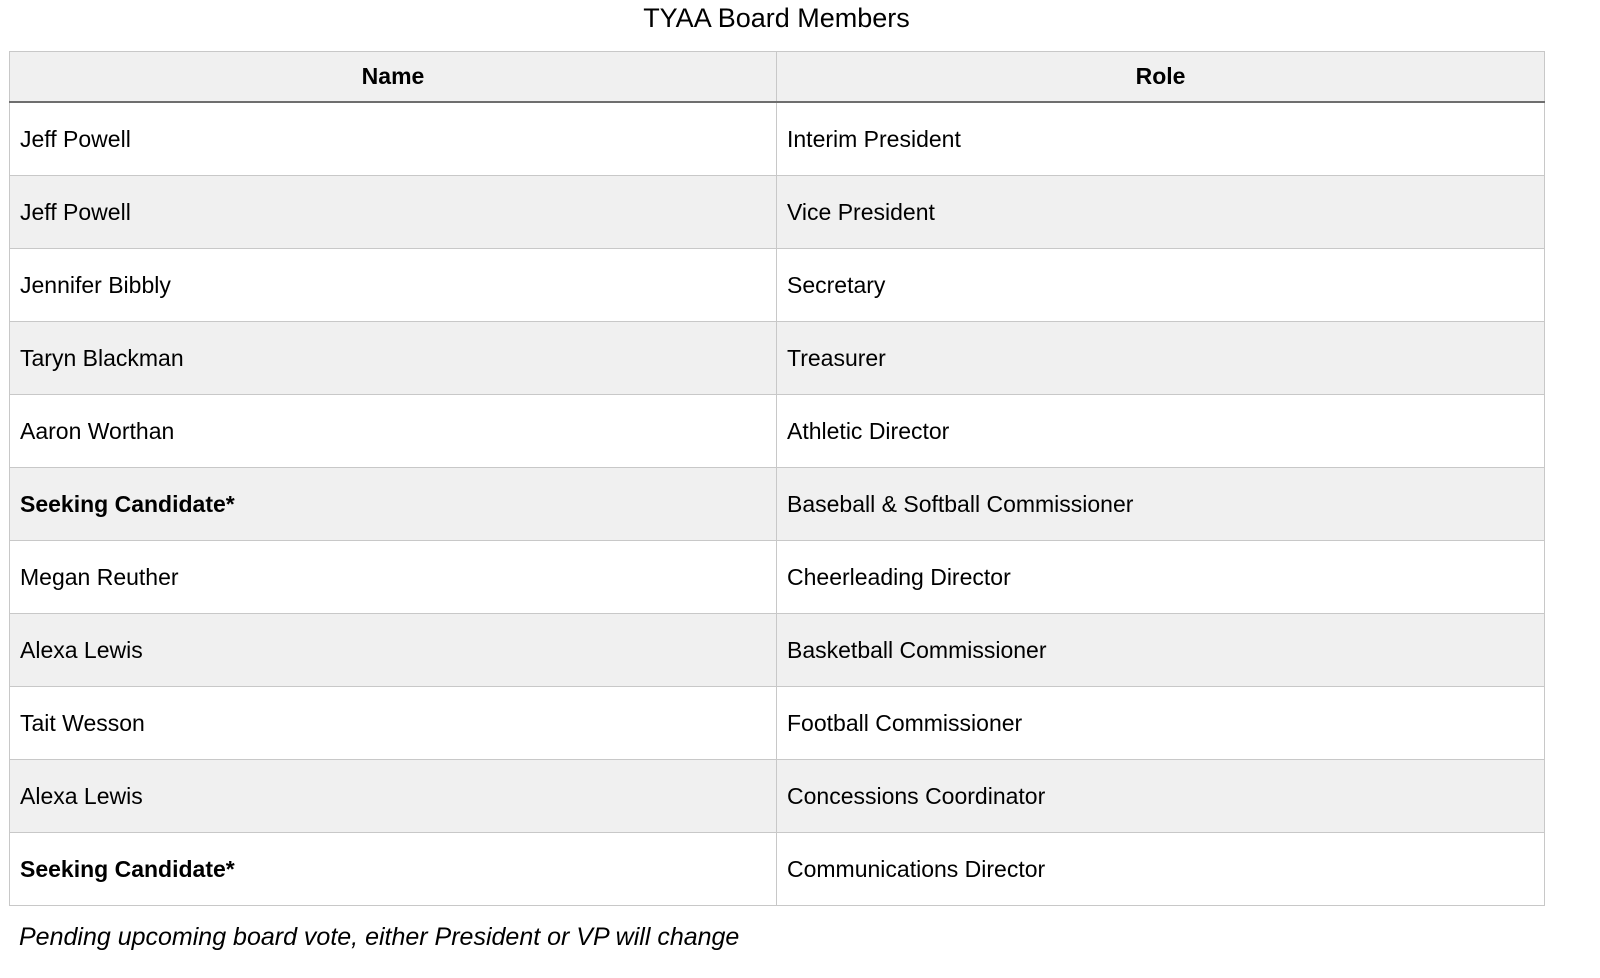 The height and width of the screenshot is (978, 1600). What do you see at coordinates (1160, 577) in the screenshot?
I see `member-role: Cheerleading Director` at bounding box center [1160, 577].